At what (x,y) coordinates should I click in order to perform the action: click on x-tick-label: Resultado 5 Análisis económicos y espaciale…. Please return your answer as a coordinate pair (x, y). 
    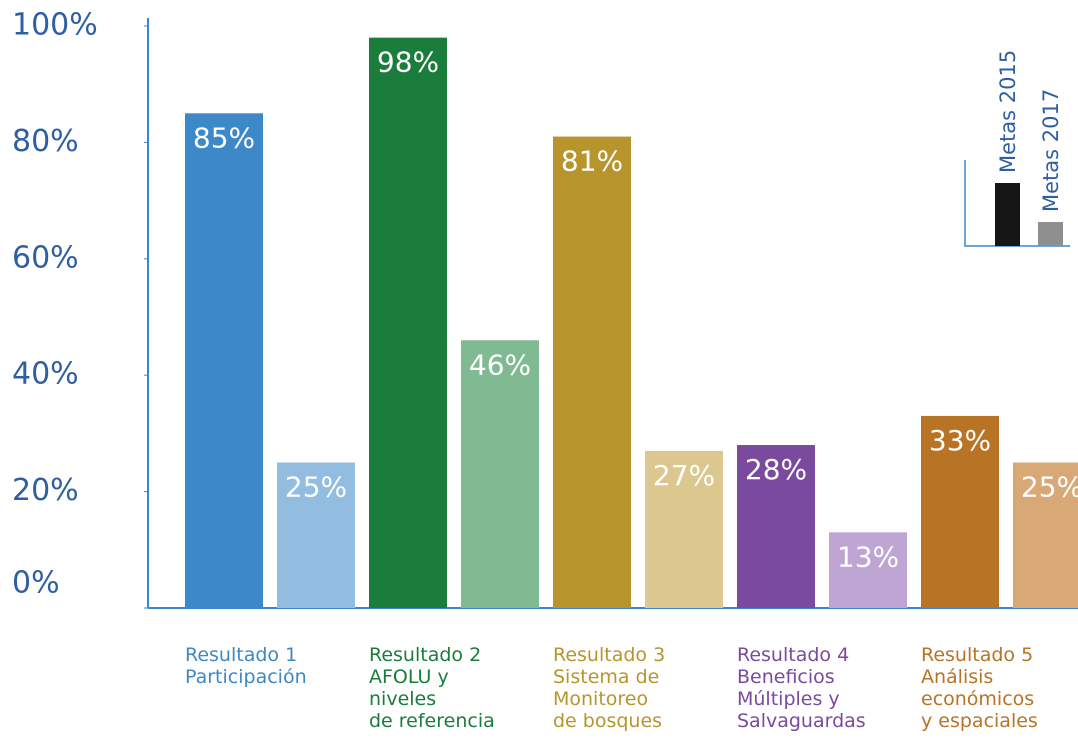
    Looking at the image, I should click on (979, 688).